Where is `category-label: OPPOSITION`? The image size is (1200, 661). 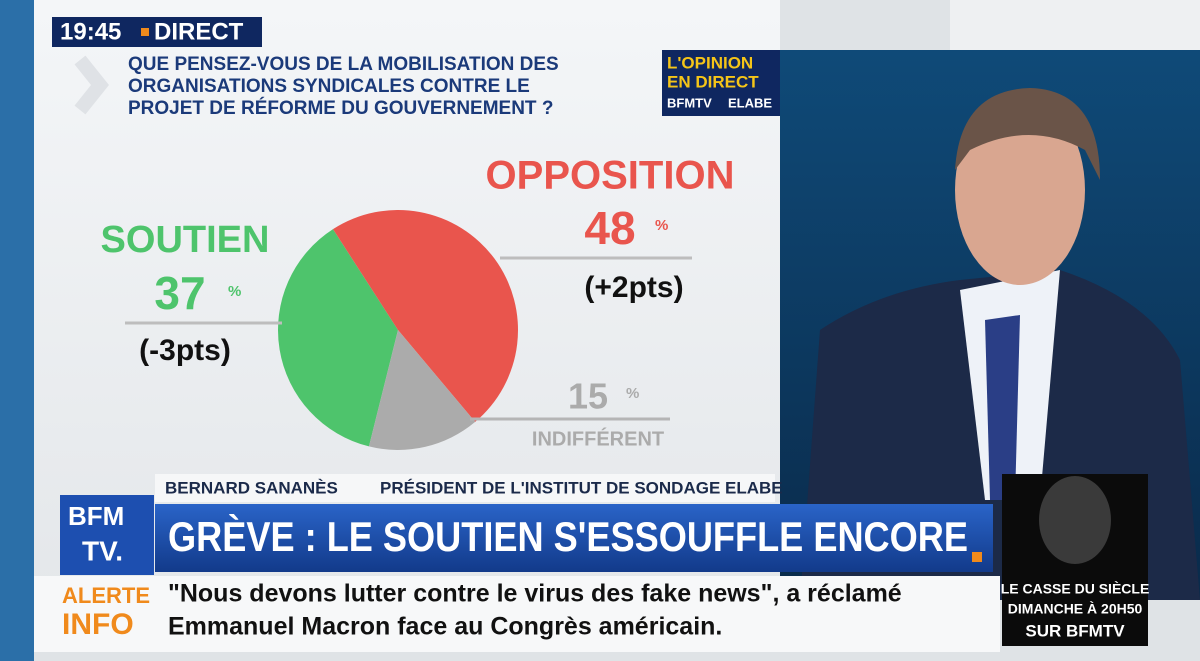 category-label: OPPOSITION is located at coordinates (610, 176).